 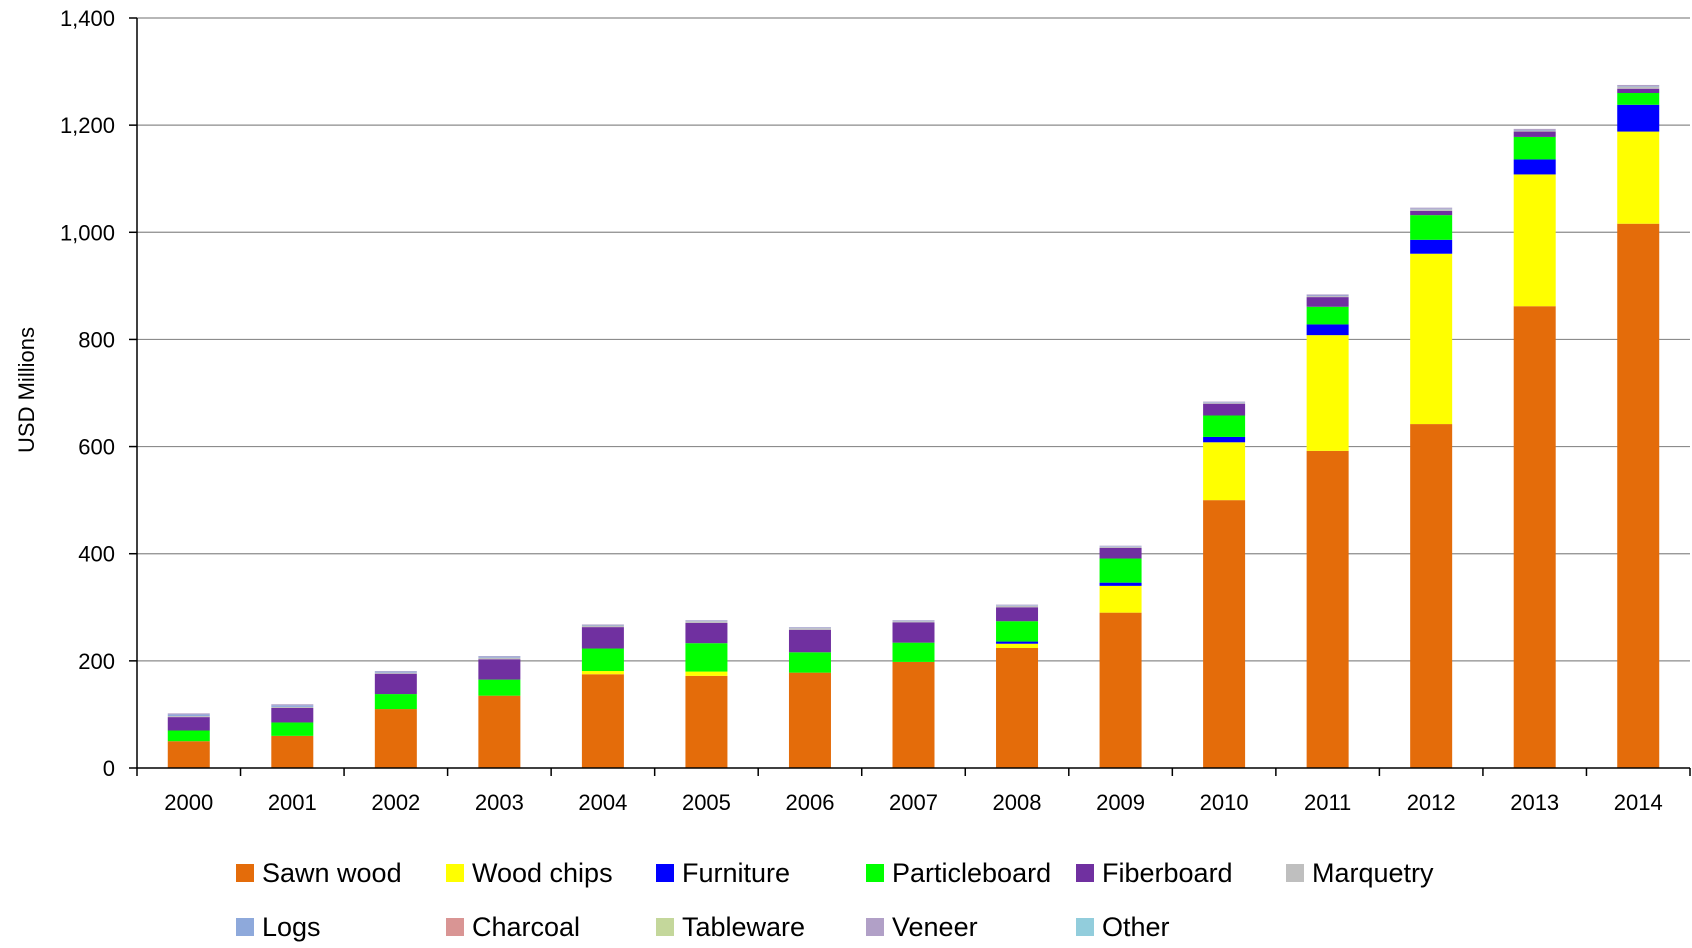 I want to click on legend-item: Wood chips, so click(x=529, y=873).